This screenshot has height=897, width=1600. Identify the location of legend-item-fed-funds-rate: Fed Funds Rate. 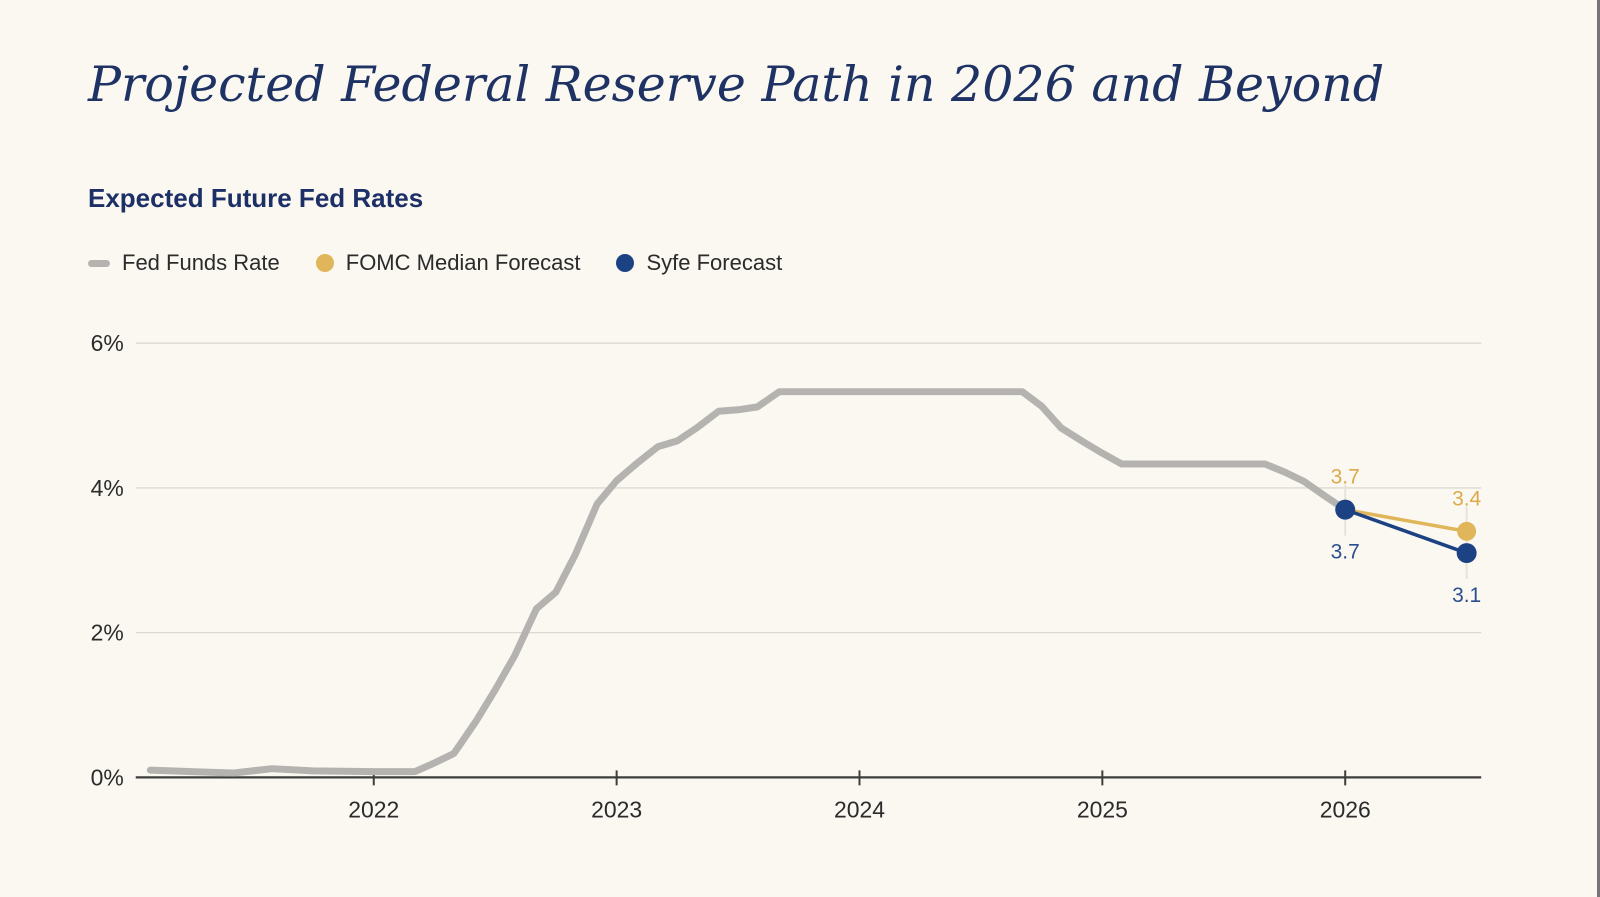
(184, 263).